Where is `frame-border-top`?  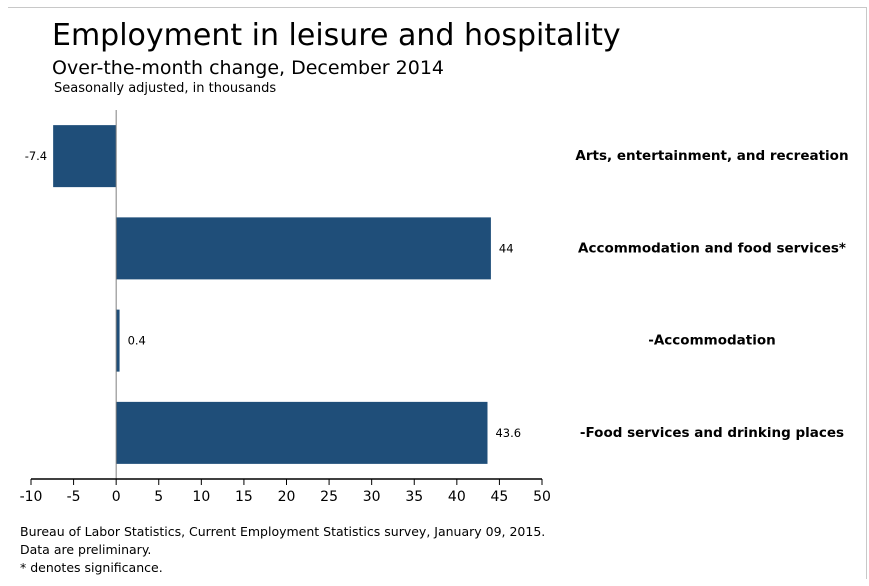 frame-border-top is located at coordinates (437, 7).